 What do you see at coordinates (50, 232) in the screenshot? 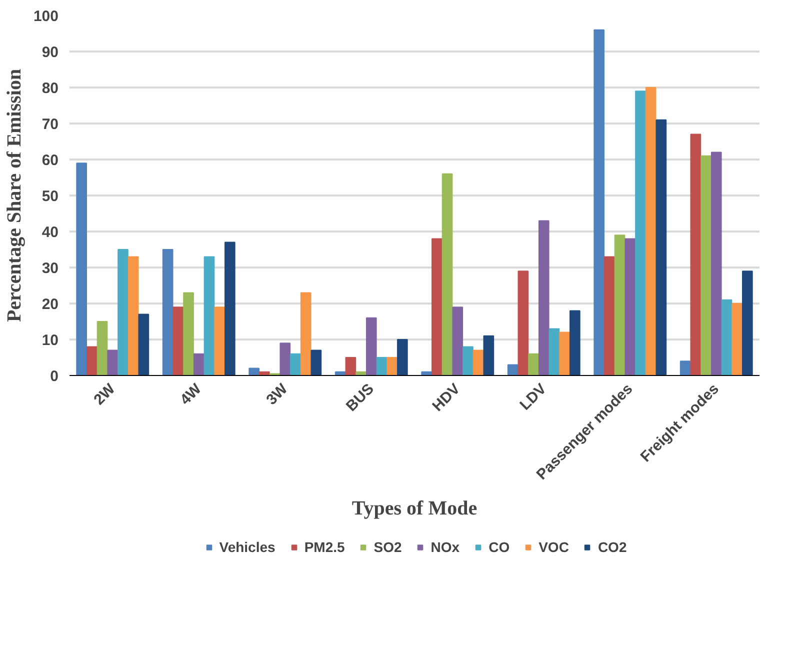
I see `y-tick-label: 40` at bounding box center [50, 232].